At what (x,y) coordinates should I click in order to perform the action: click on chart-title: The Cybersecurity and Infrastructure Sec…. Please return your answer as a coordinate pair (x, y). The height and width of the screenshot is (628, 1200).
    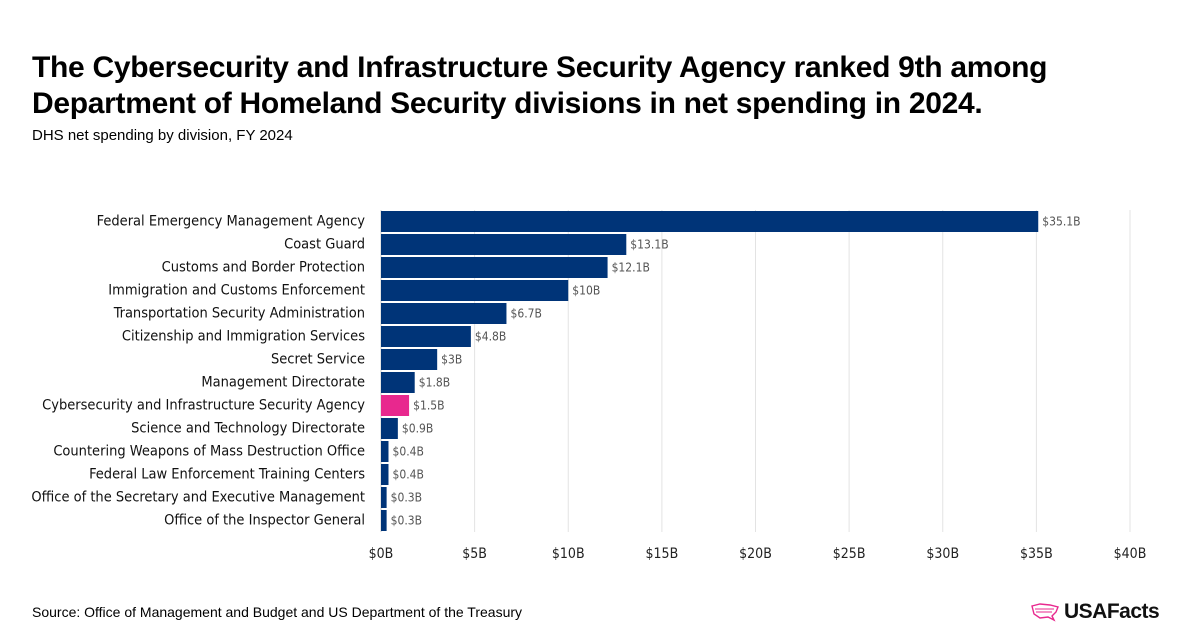
    Looking at the image, I should click on (540, 85).